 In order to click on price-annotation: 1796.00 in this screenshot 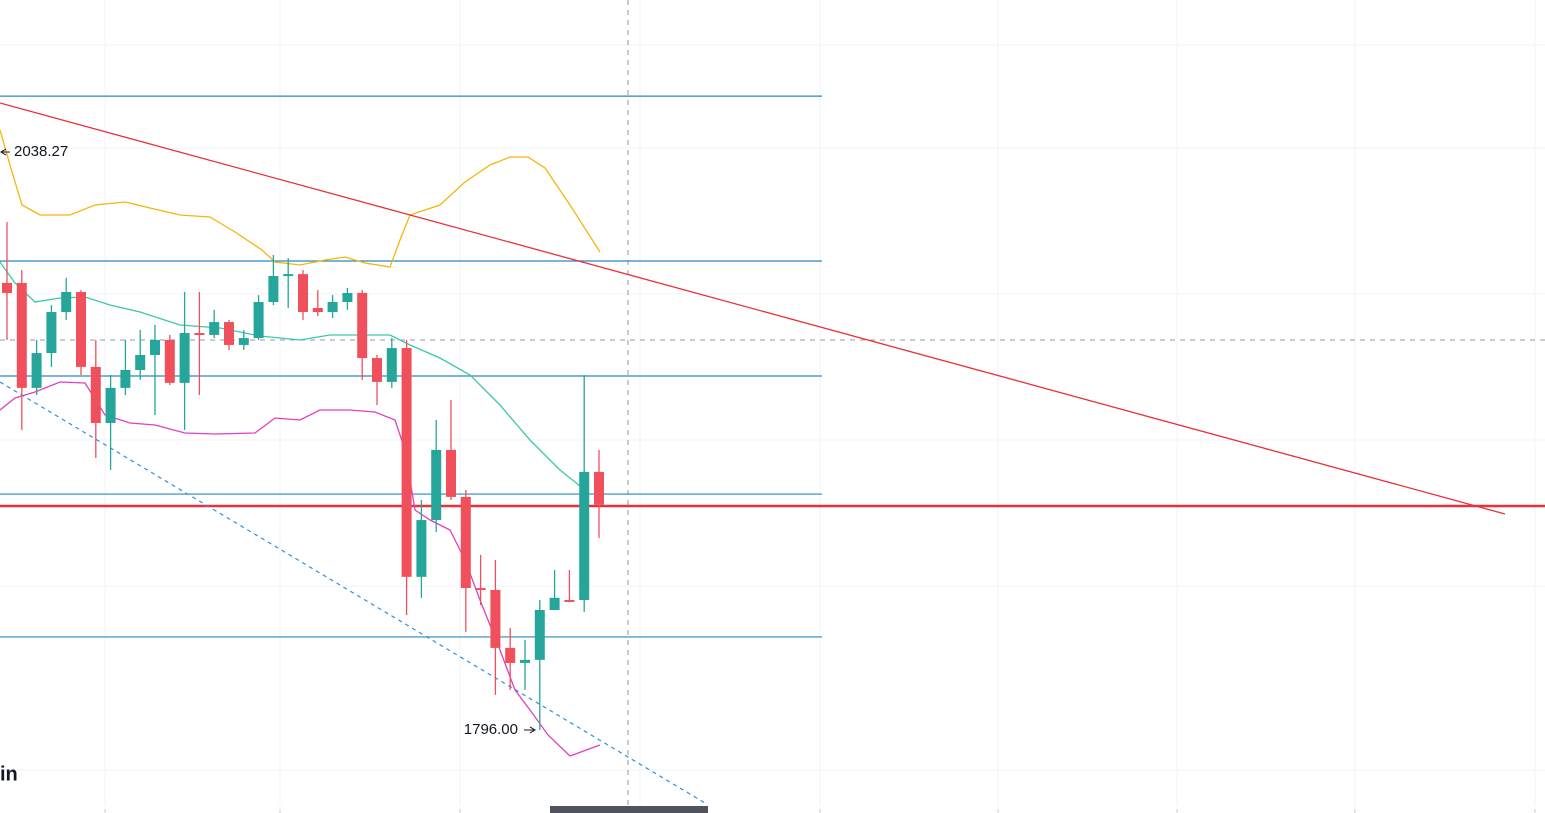, I will do `click(491, 729)`.